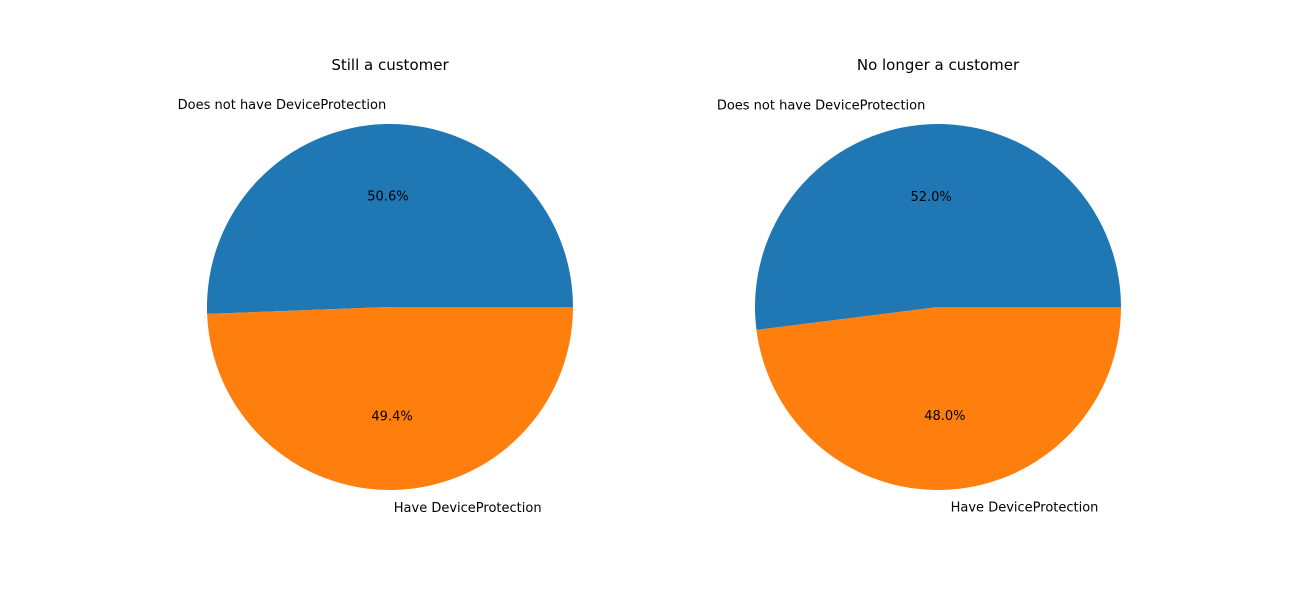 This screenshot has height=608, width=1296. I want to click on slice-percentage-label: 49.4%, so click(391, 416).